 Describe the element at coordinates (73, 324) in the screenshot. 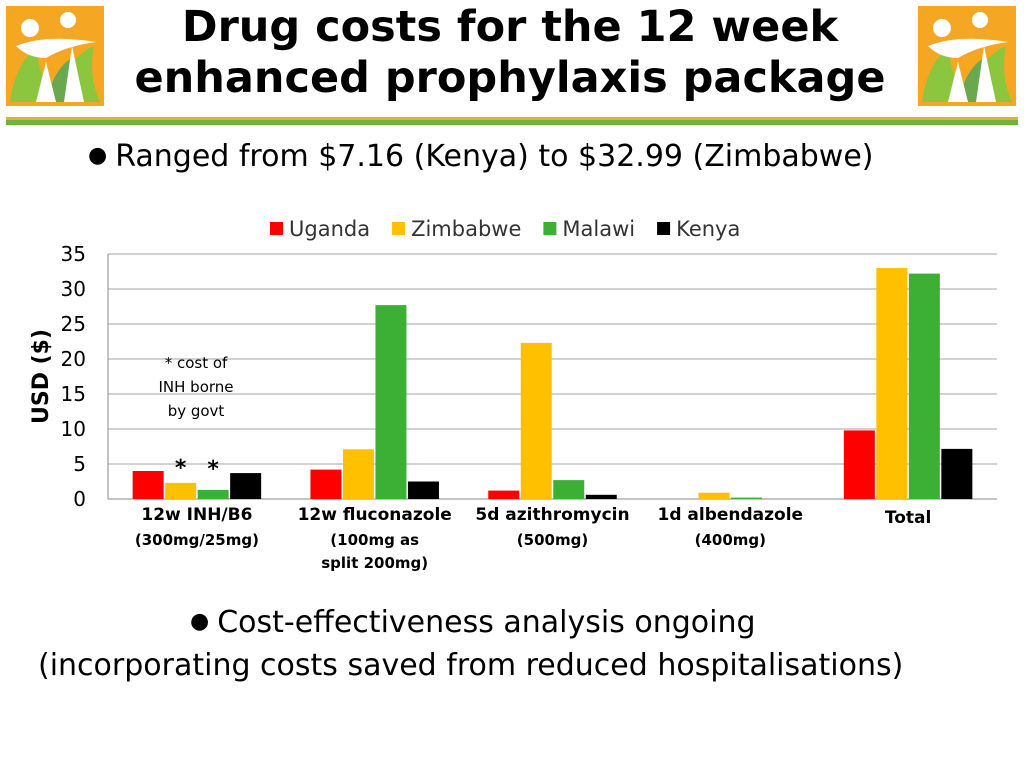

I see `y-tick-label: 25` at that location.